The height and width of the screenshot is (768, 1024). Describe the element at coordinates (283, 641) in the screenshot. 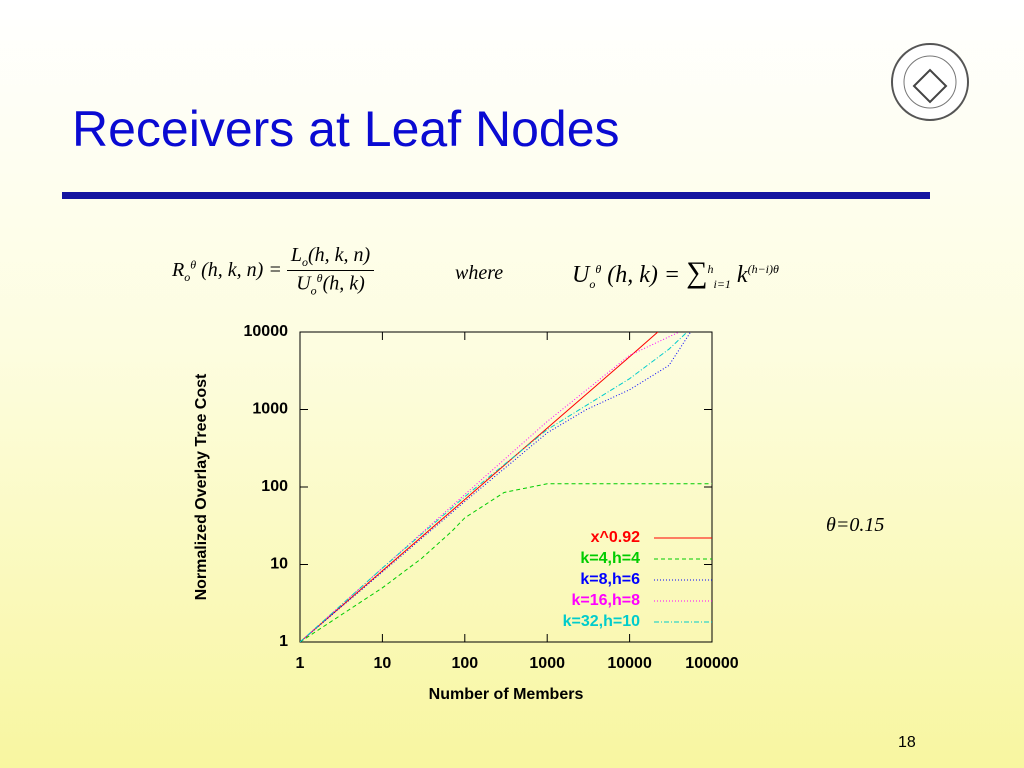

I see `y-tick-label: 1` at that location.